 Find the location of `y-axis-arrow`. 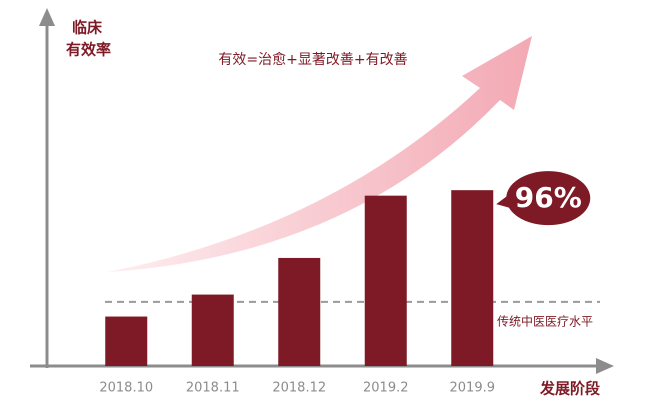

y-axis-arrow is located at coordinates (47, 17).